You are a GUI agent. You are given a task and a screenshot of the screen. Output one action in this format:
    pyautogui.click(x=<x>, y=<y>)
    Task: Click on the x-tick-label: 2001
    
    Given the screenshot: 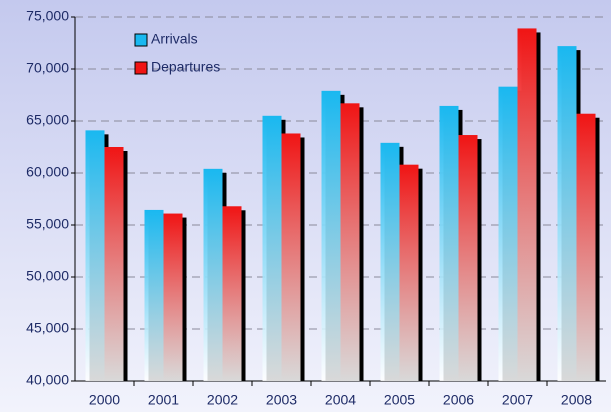 What is the action you would take?
    pyautogui.click(x=163, y=400)
    